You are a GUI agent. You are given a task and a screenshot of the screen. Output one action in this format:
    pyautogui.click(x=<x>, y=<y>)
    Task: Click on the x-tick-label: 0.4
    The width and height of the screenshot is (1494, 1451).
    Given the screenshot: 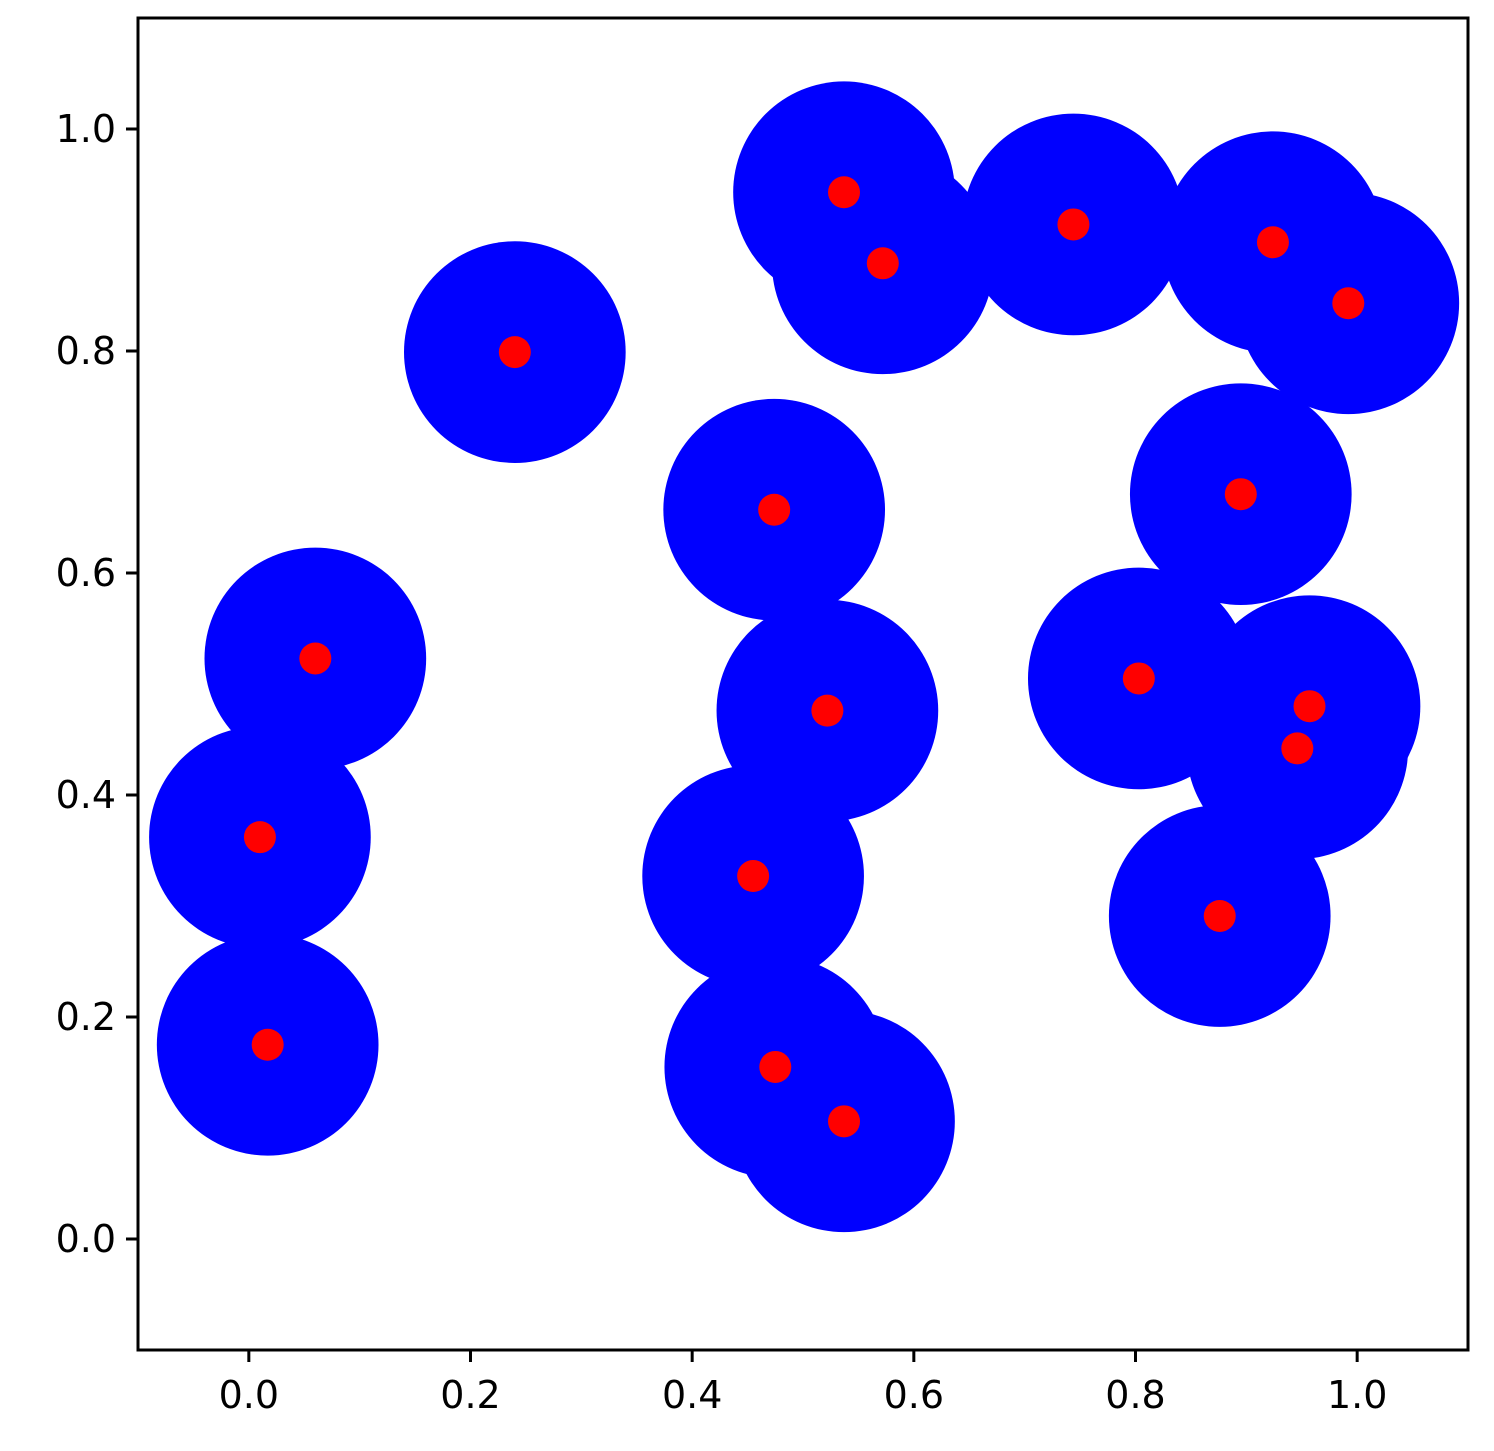 What is the action you would take?
    pyautogui.click(x=692, y=1395)
    